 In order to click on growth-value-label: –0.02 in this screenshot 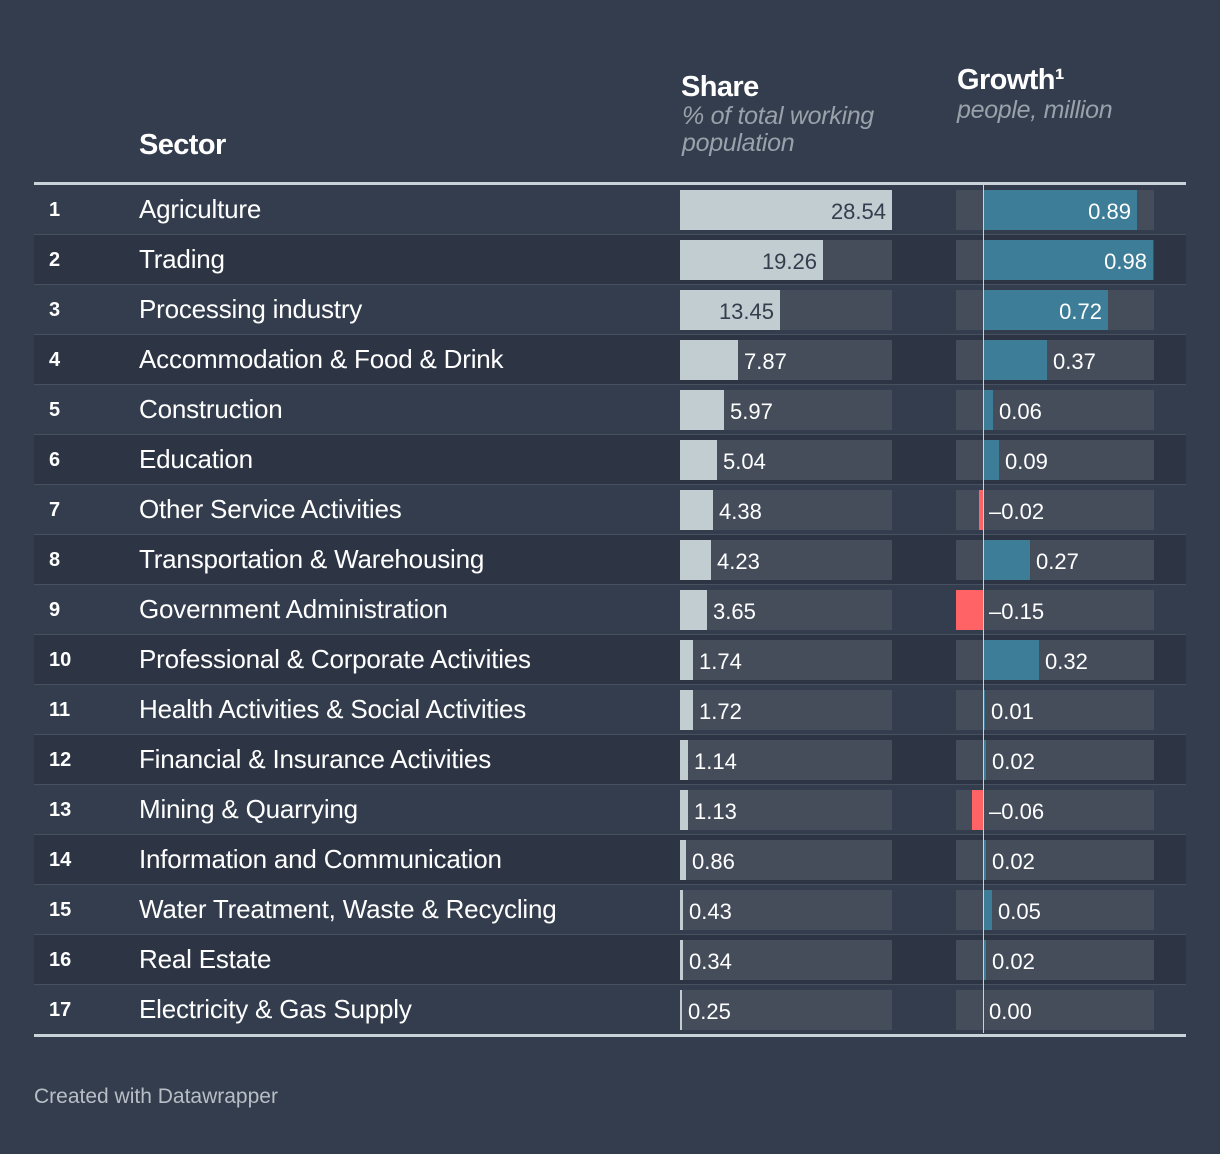, I will do `click(1017, 511)`.